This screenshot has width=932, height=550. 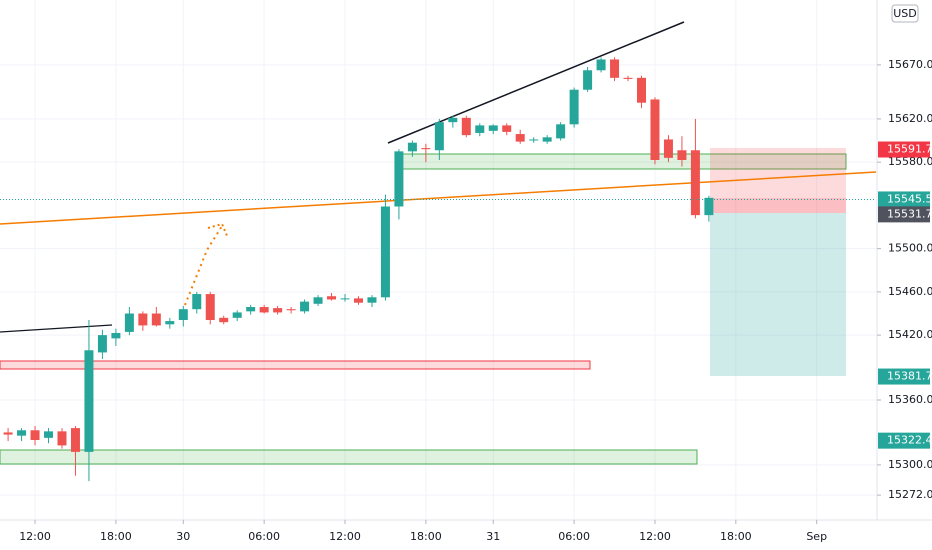 I want to click on currency-box, so click(x=905, y=13).